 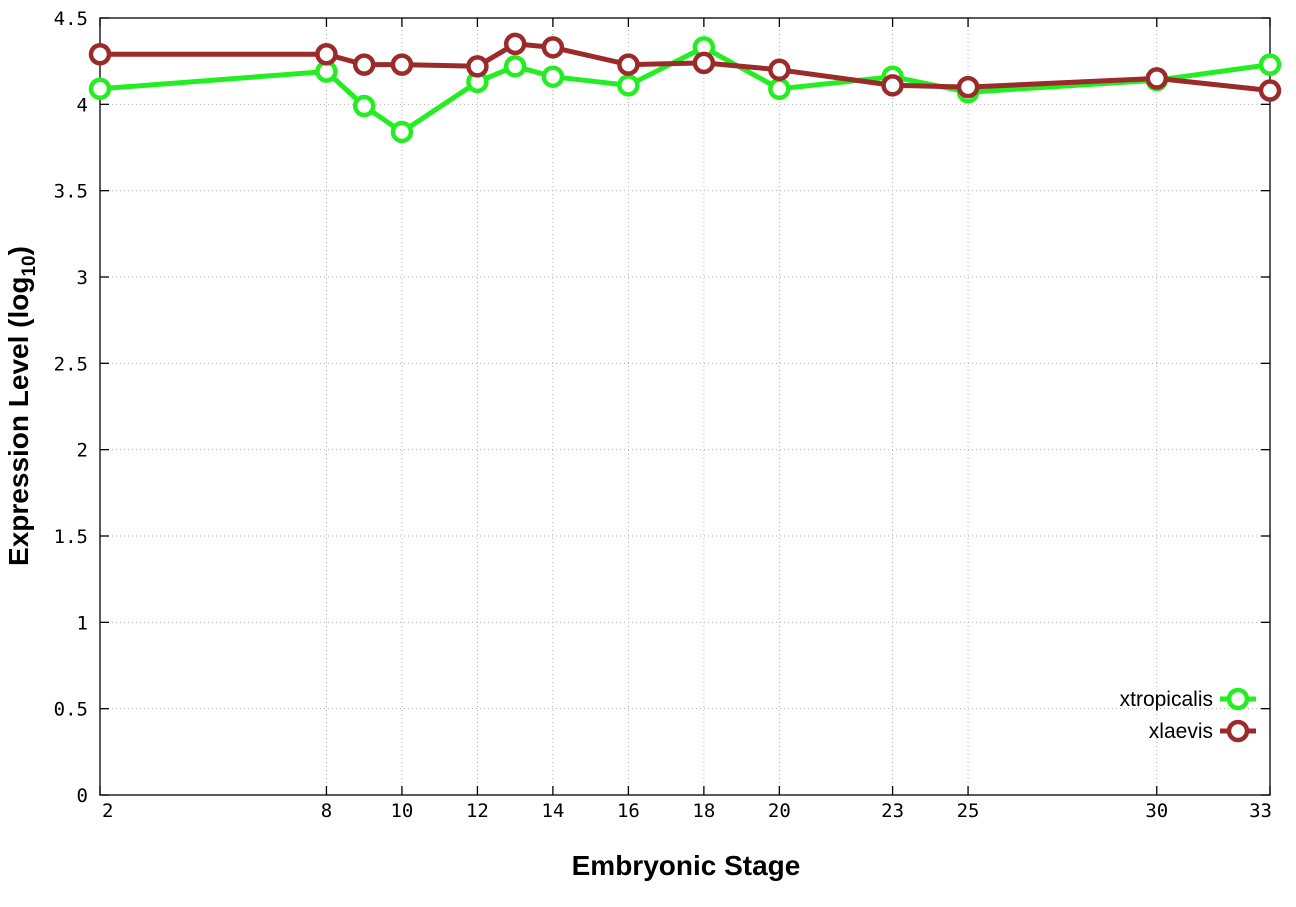 I want to click on y-axis-title-main: Expression Level (log, so click(x=18, y=421).